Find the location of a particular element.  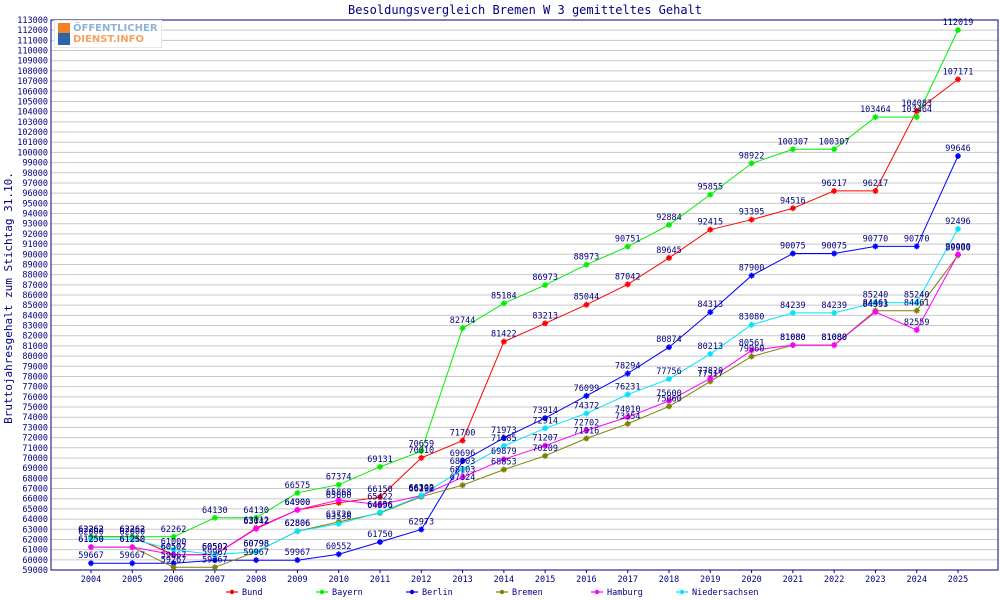

y-tick-label: 95000 is located at coordinates (35, 204).